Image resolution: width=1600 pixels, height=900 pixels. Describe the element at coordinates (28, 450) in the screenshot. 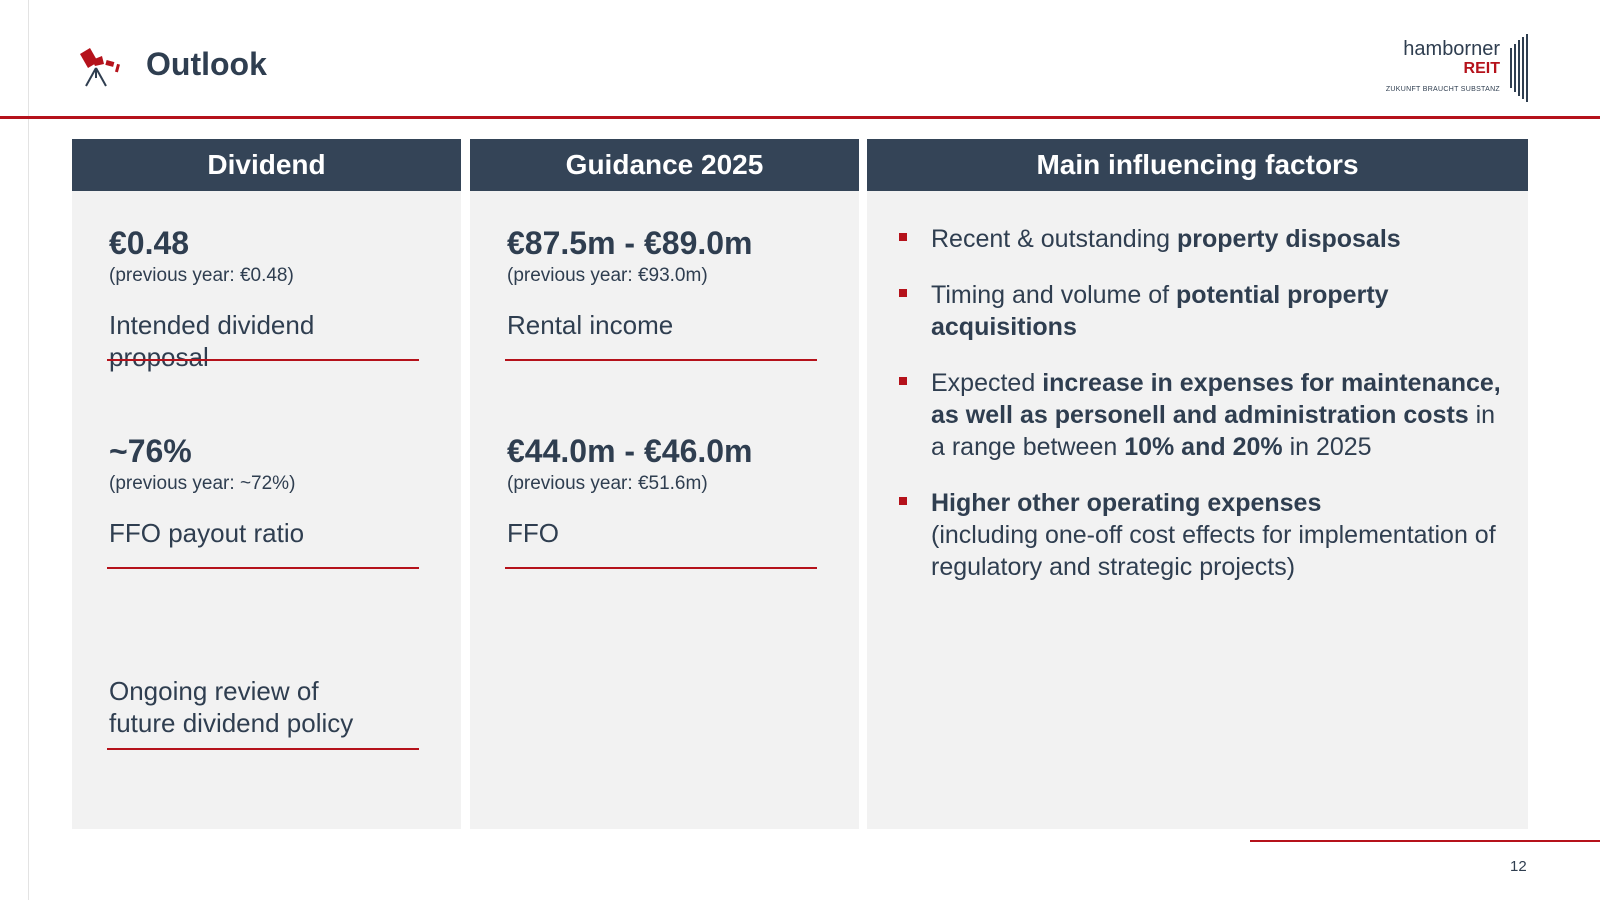

I see `left-margin-rule` at that location.